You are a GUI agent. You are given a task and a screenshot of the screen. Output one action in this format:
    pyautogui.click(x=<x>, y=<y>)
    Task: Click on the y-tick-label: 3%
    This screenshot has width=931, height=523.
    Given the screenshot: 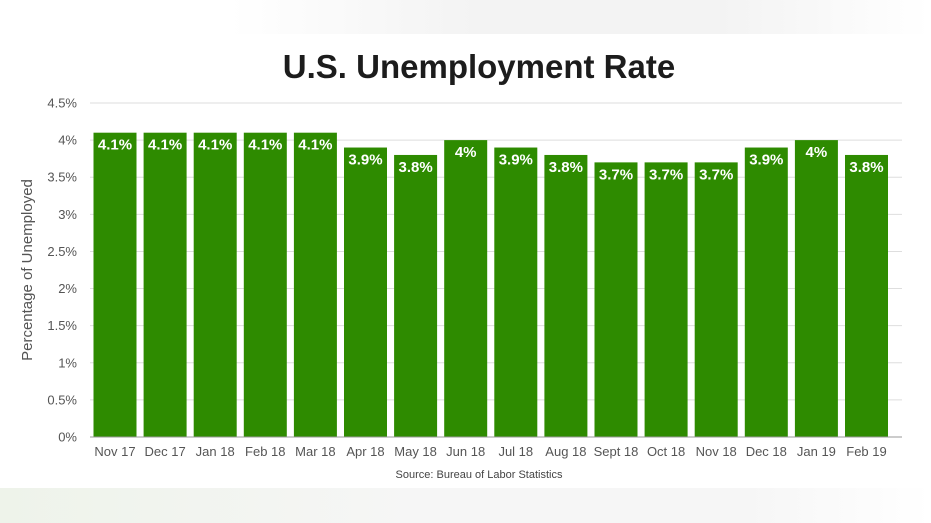 What is the action you would take?
    pyautogui.click(x=67, y=214)
    